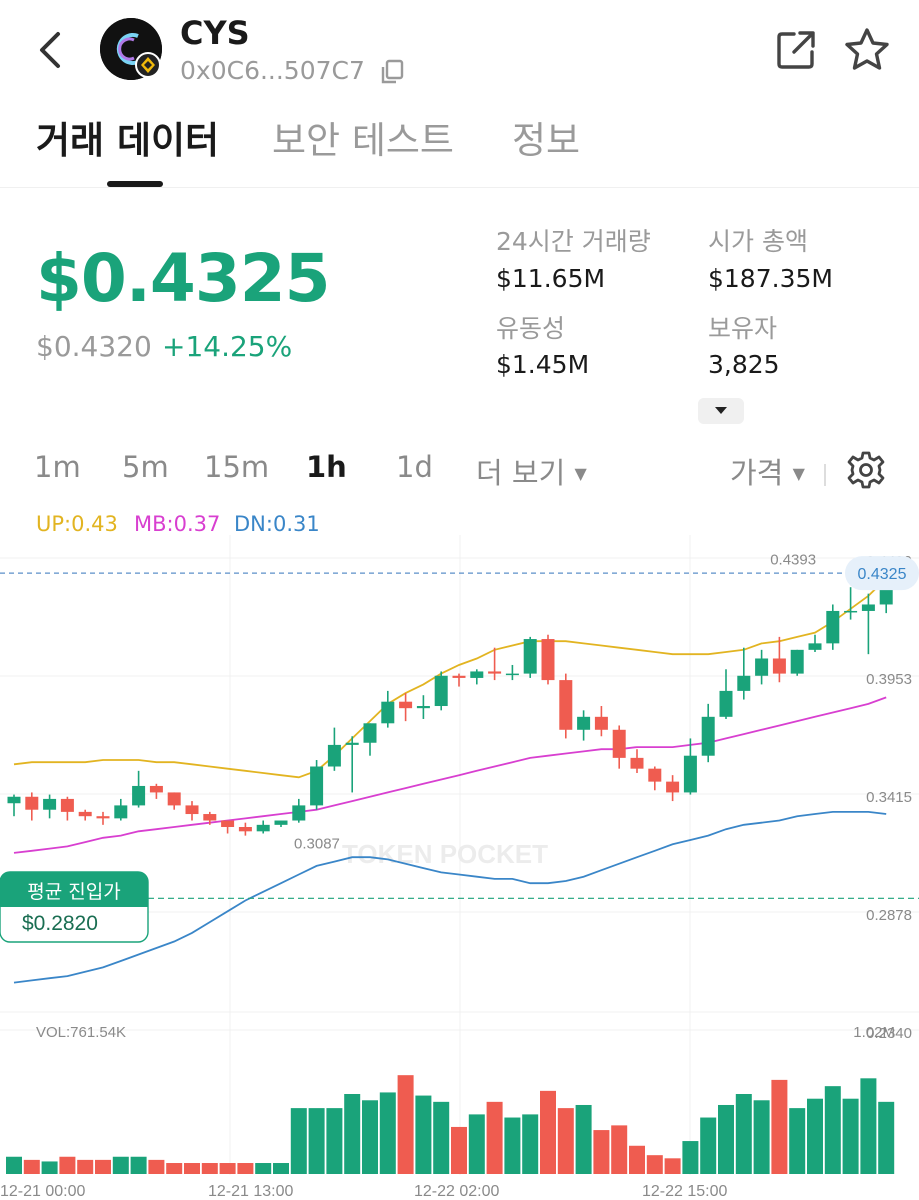  What do you see at coordinates (131, 49) in the screenshot?
I see `token-logo-icon` at bounding box center [131, 49].